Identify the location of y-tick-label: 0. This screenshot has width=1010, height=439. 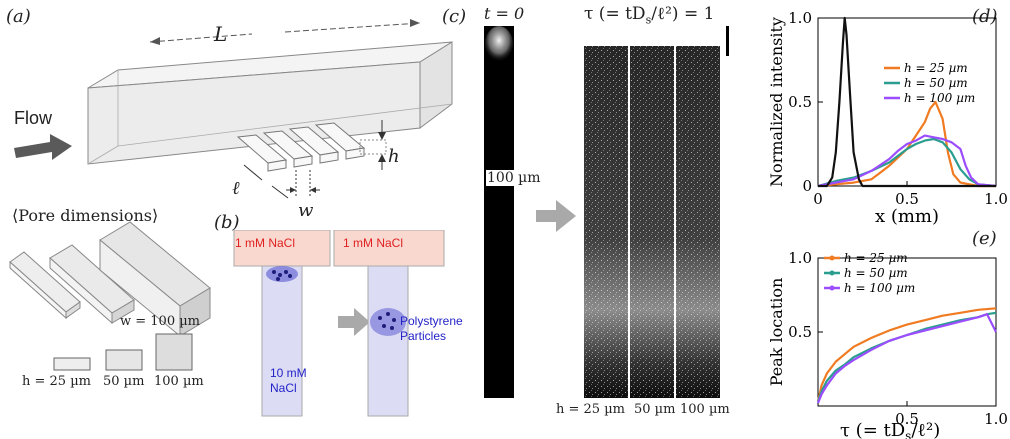
(807, 186).